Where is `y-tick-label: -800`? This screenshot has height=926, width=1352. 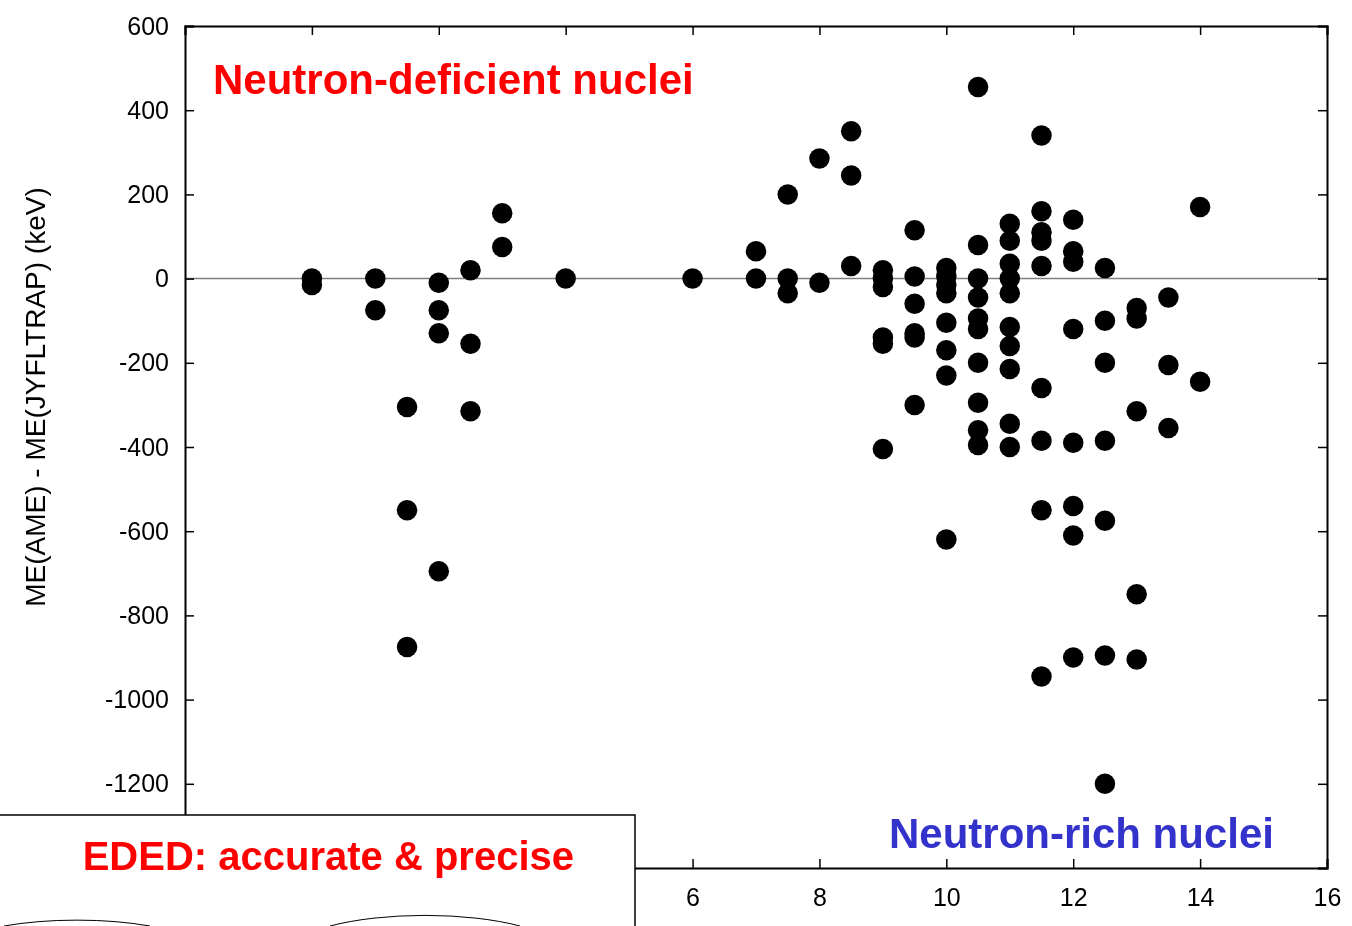
y-tick-label: -800 is located at coordinates (143, 614).